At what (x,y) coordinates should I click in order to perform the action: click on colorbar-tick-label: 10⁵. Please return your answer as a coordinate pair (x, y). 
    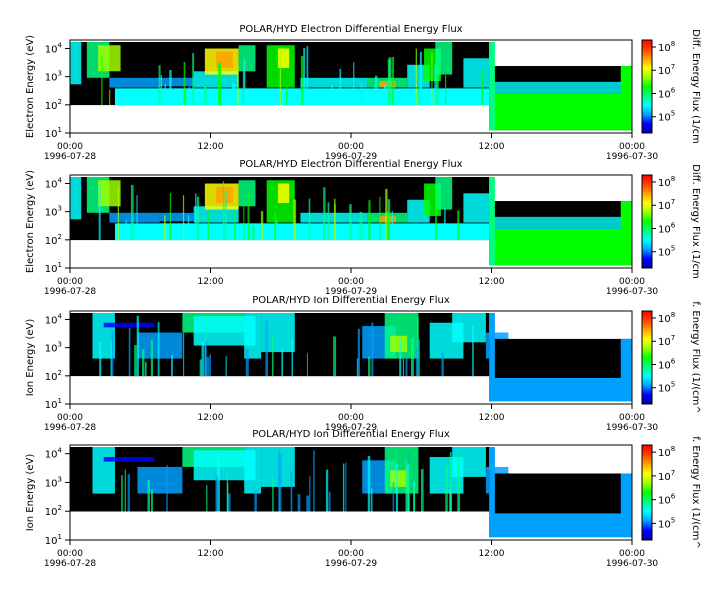
    Looking at the image, I should click on (666, 117).